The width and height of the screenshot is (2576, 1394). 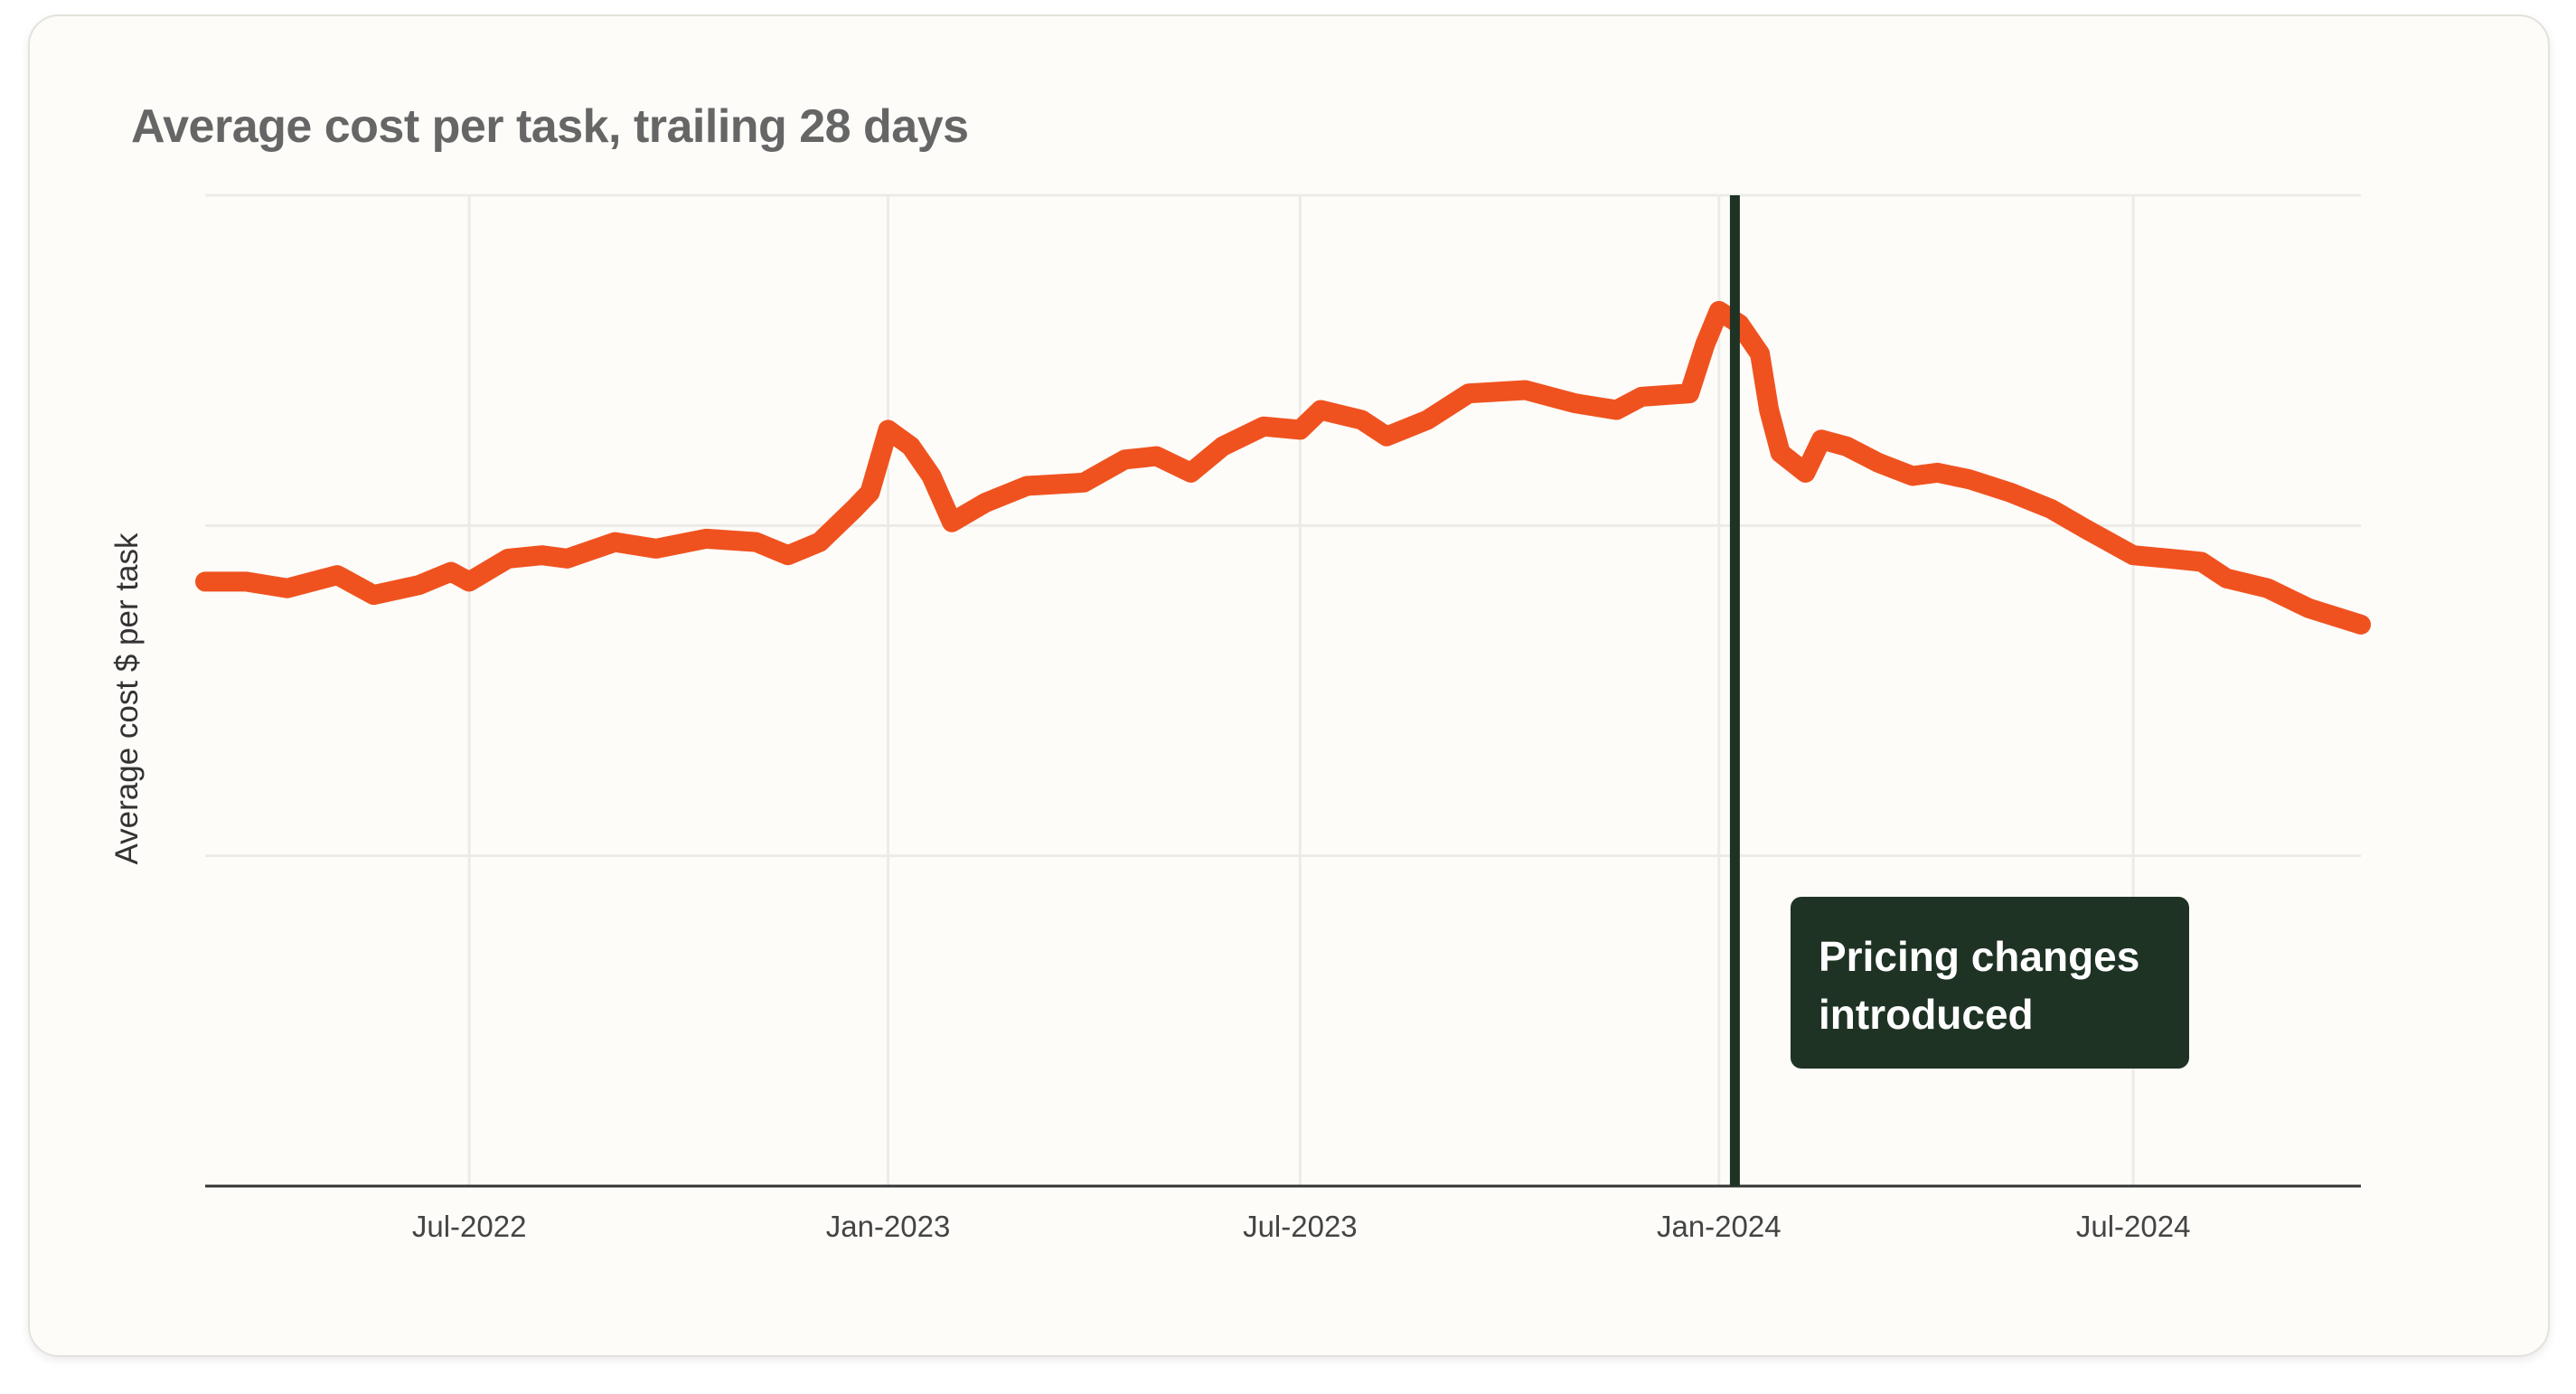 I want to click on chart-title: Average cost per task, trailing 28 days, so click(x=550, y=126).